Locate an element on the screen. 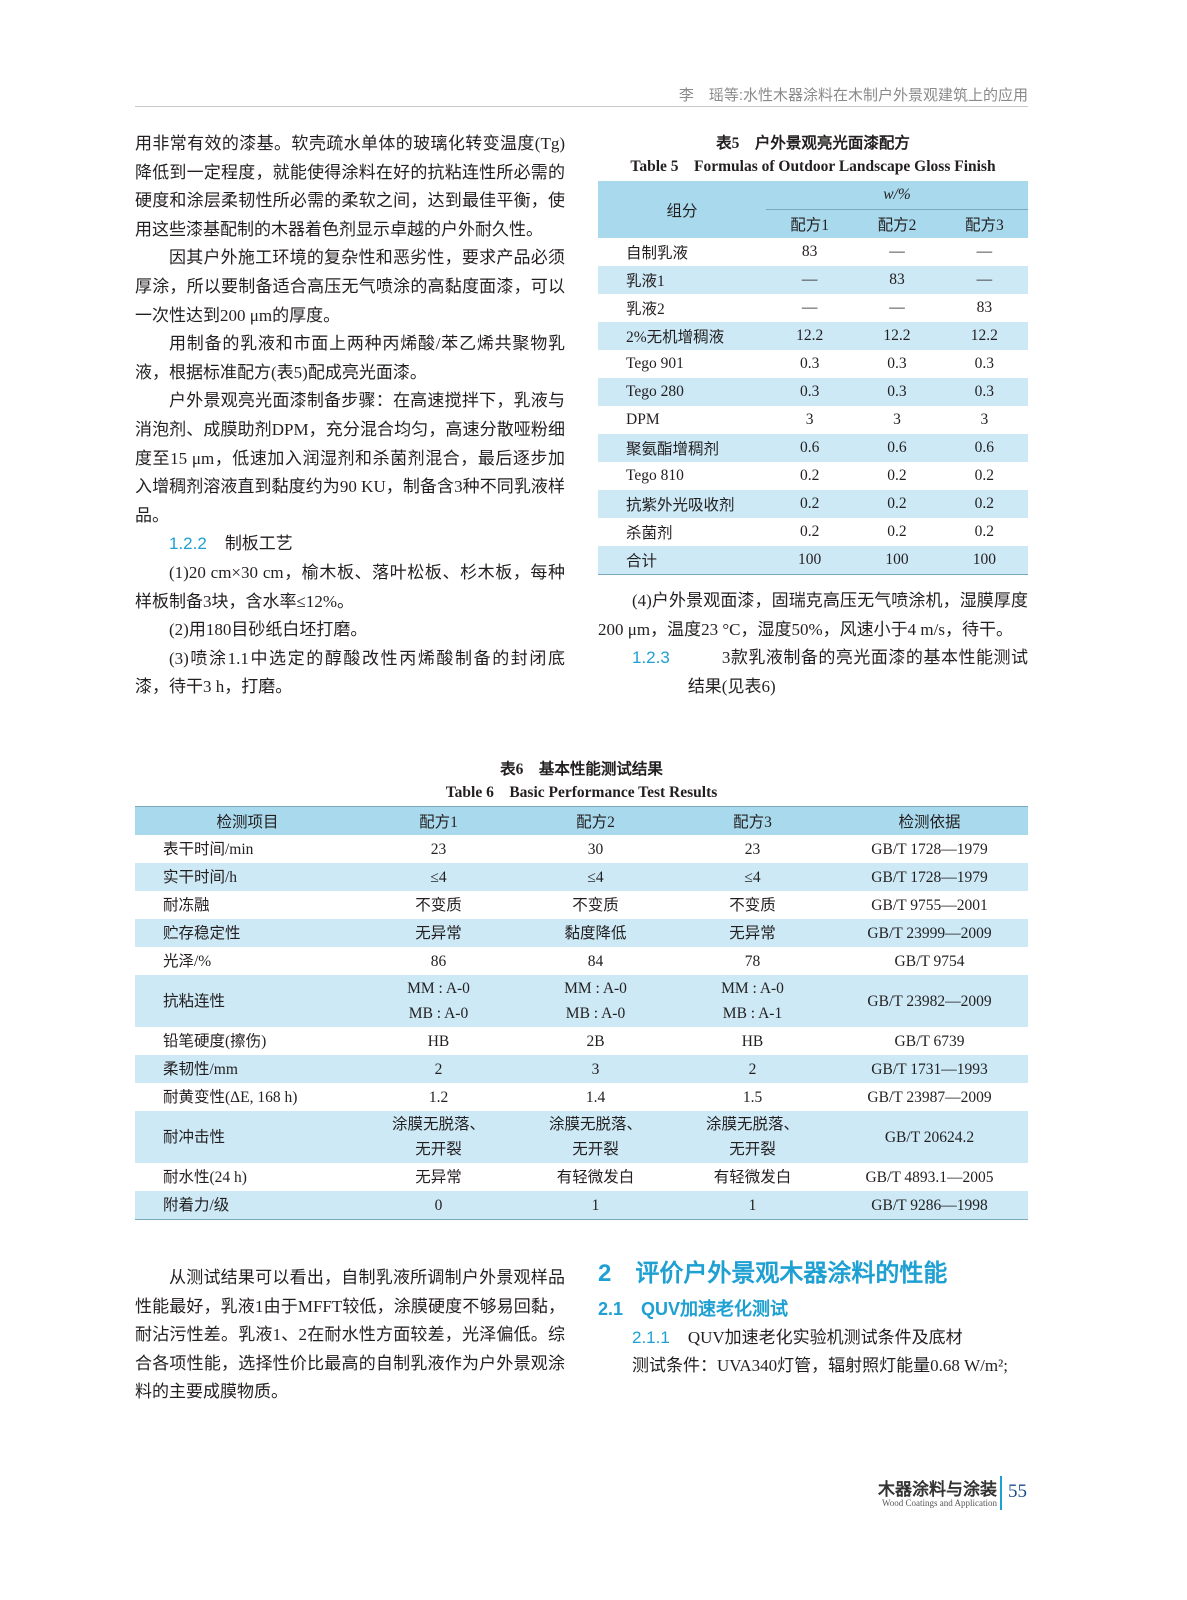 This screenshot has height=1600, width=1187. table6-cell: GB/T 4893.1—2005 is located at coordinates (929, 1177).